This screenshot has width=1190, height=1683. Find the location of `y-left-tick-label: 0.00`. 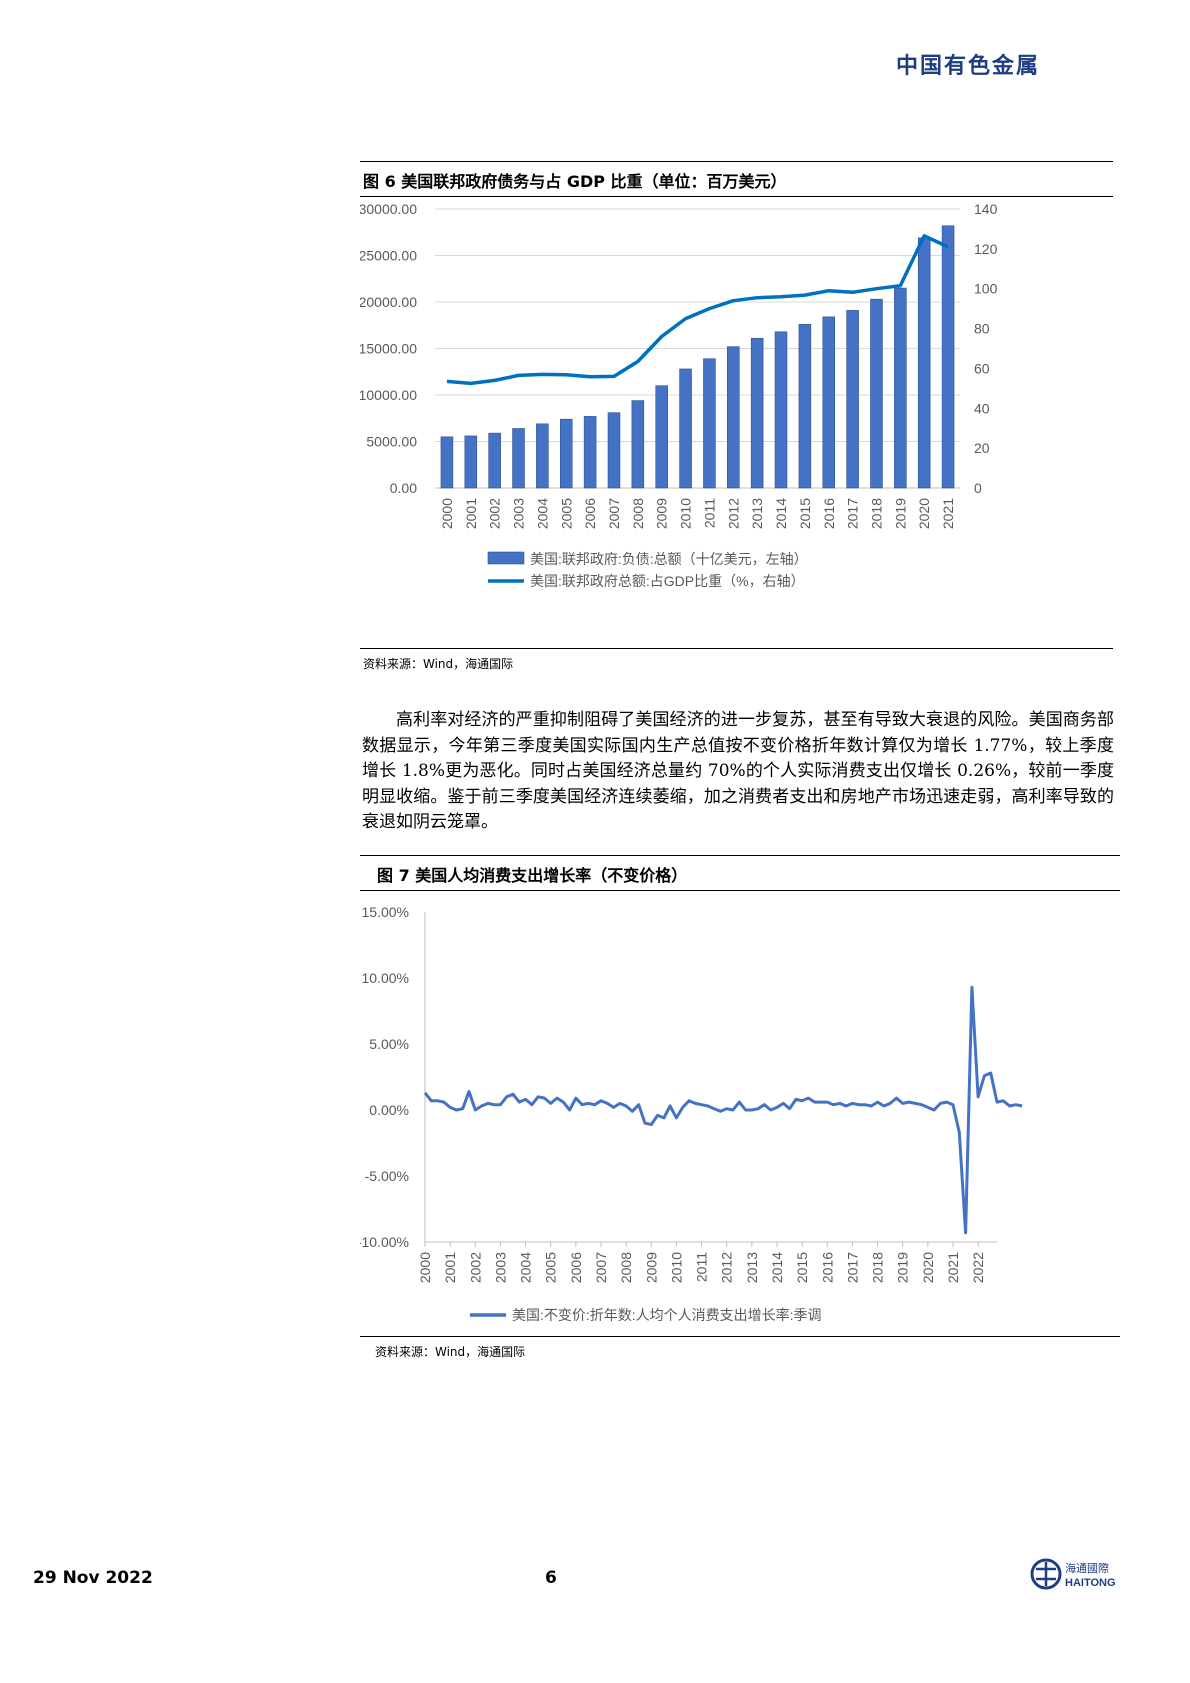

y-left-tick-label: 0.00 is located at coordinates (403, 488).